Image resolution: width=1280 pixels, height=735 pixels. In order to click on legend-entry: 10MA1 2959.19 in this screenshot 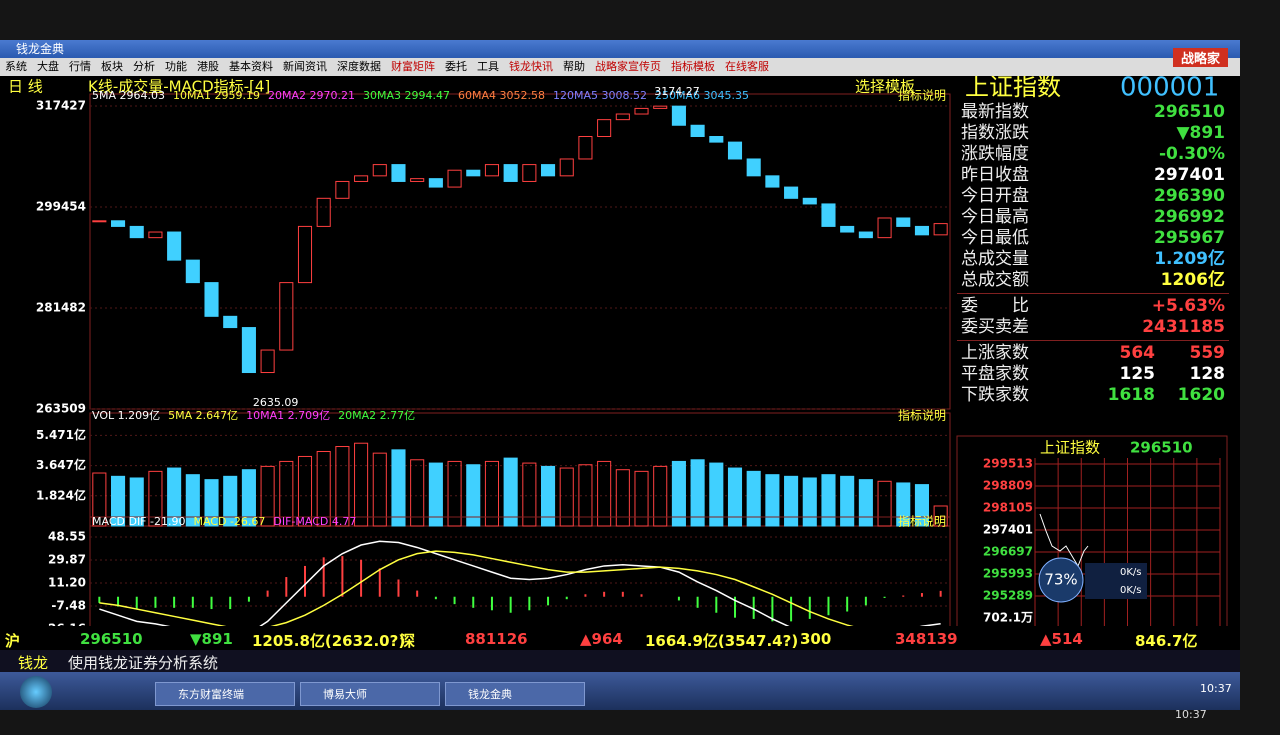, I will do `click(216, 95)`.